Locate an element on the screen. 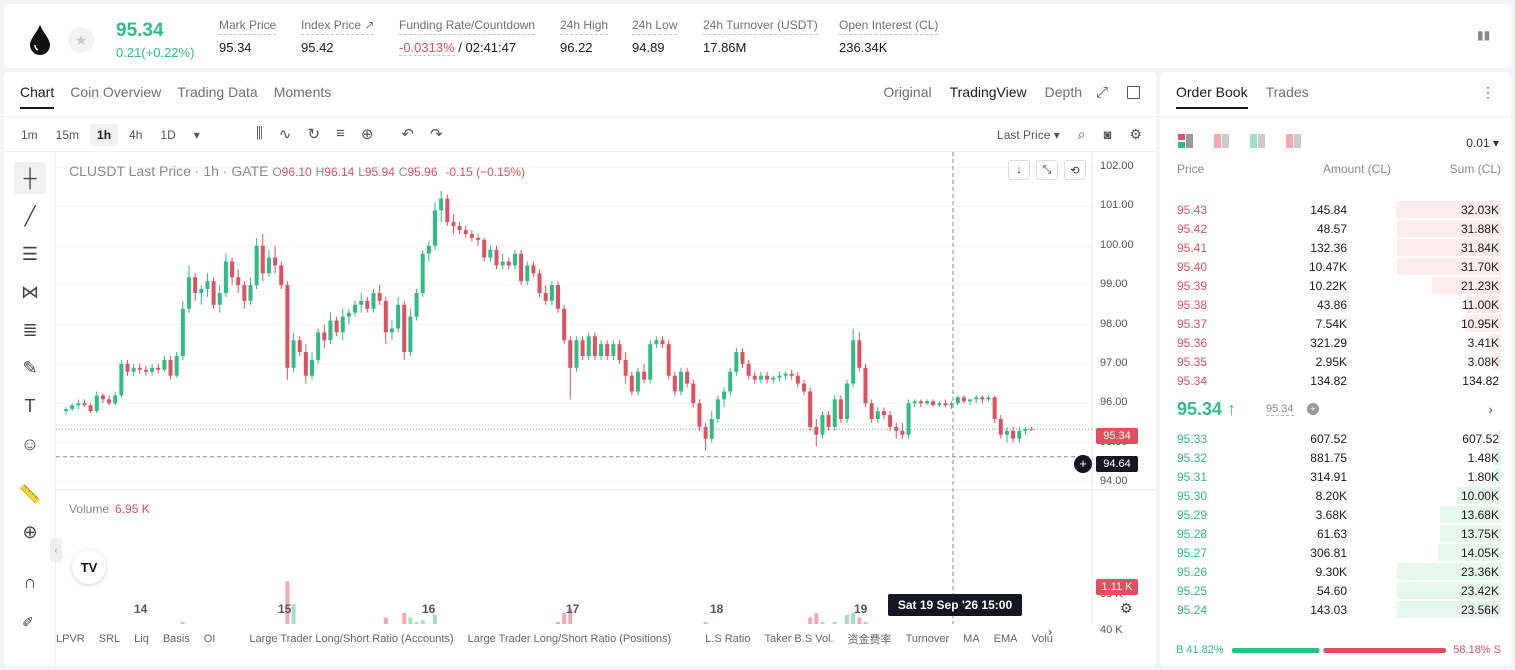 Image resolution: width=1515 pixels, height=670 pixels. indicator-9: 资金费率 is located at coordinates (869, 640).